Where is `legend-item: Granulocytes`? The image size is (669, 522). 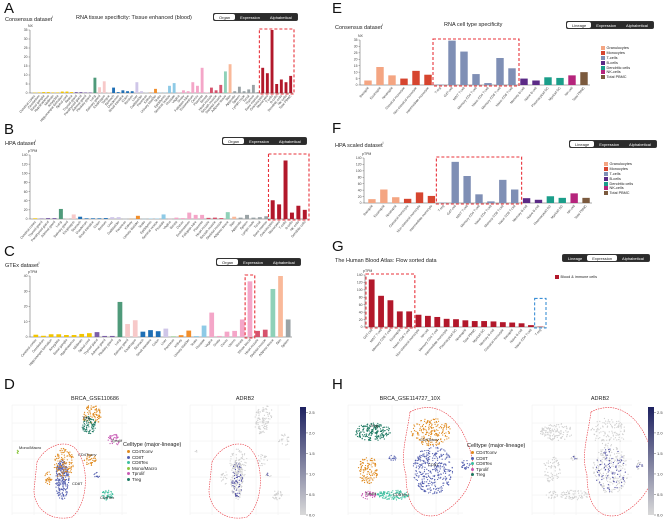
legend-item: Granulocytes is located at coordinates (618, 164).